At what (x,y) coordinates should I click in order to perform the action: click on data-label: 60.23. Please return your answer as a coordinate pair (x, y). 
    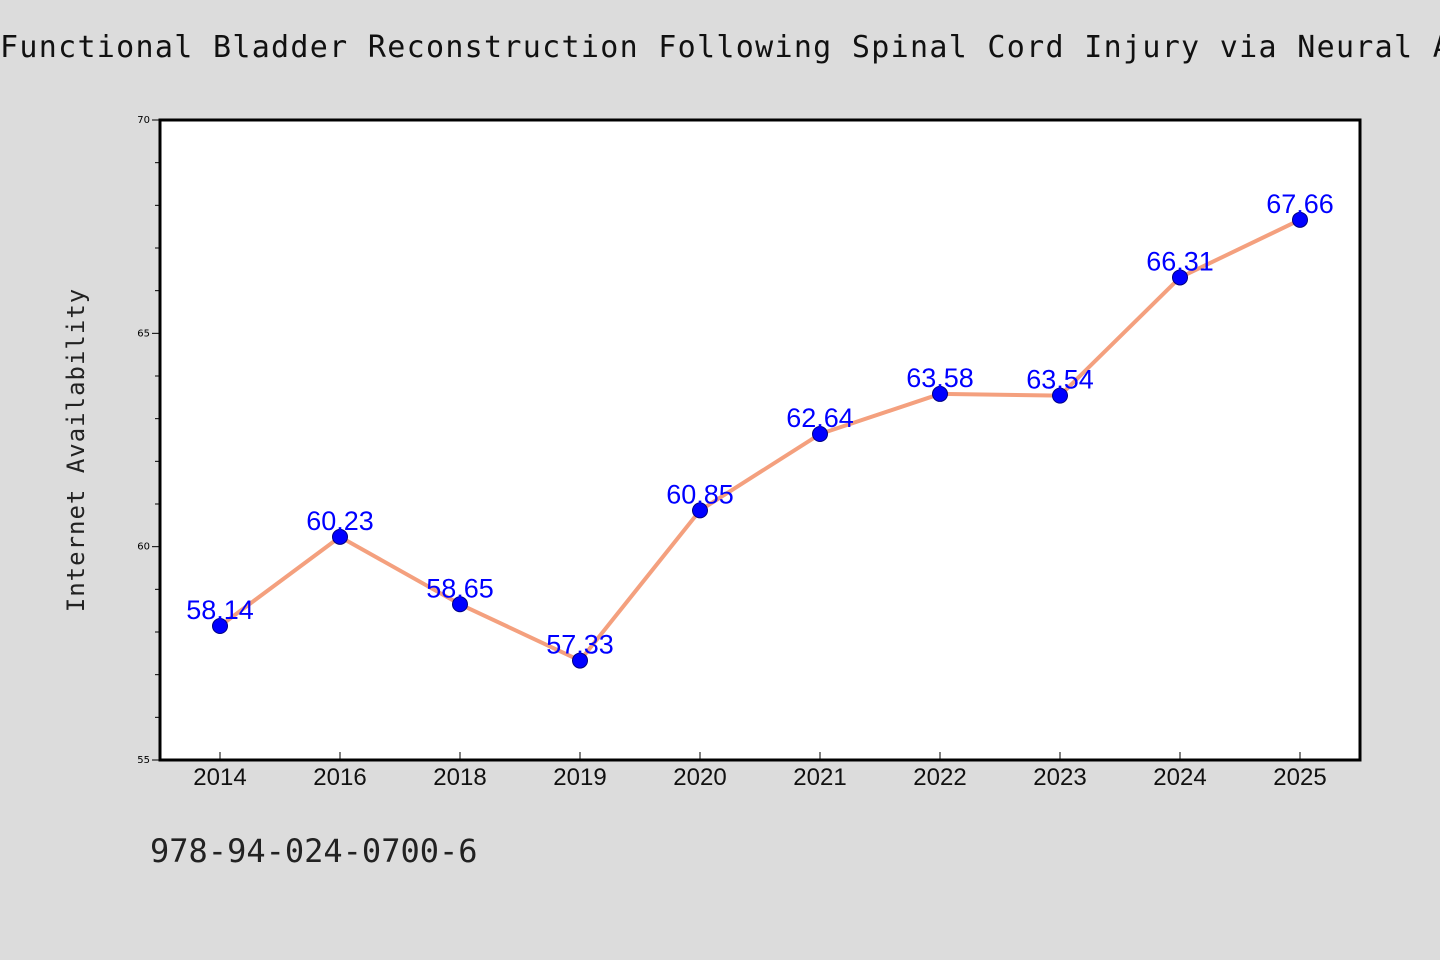
    Looking at the image, I should click on (340, 521).